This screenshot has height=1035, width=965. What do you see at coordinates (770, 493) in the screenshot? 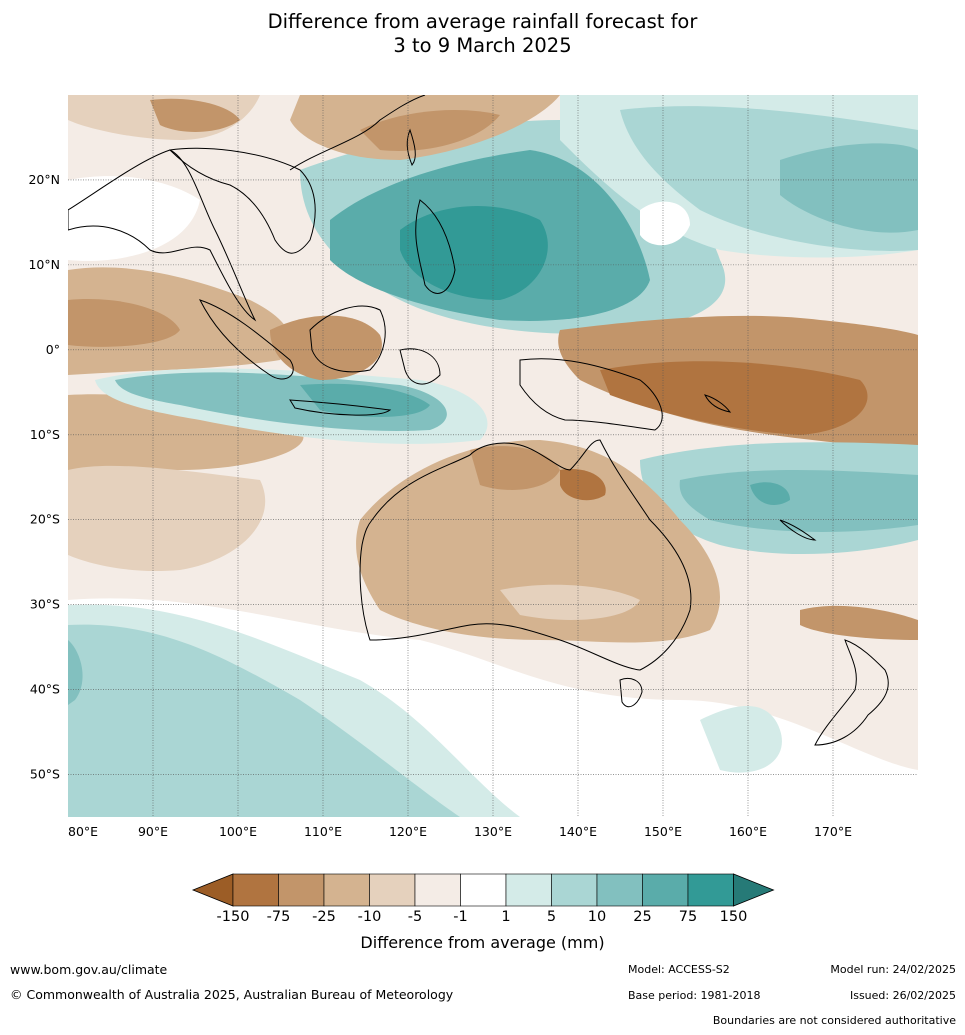
I see `wet-coral-sea-strong` at bounding box center [770, 493].